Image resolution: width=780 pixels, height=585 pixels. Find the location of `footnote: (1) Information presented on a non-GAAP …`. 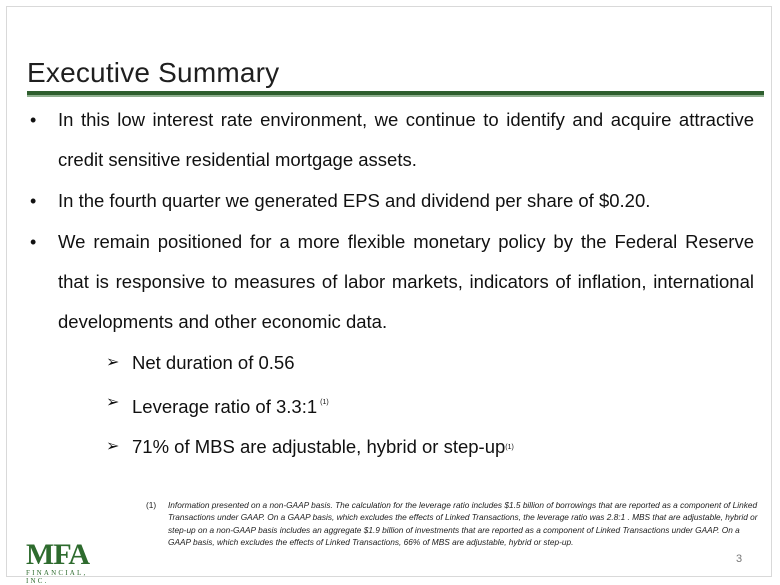

footnote: (1) Information presented on a non-GAAP … is located at coordinates (452, 524).